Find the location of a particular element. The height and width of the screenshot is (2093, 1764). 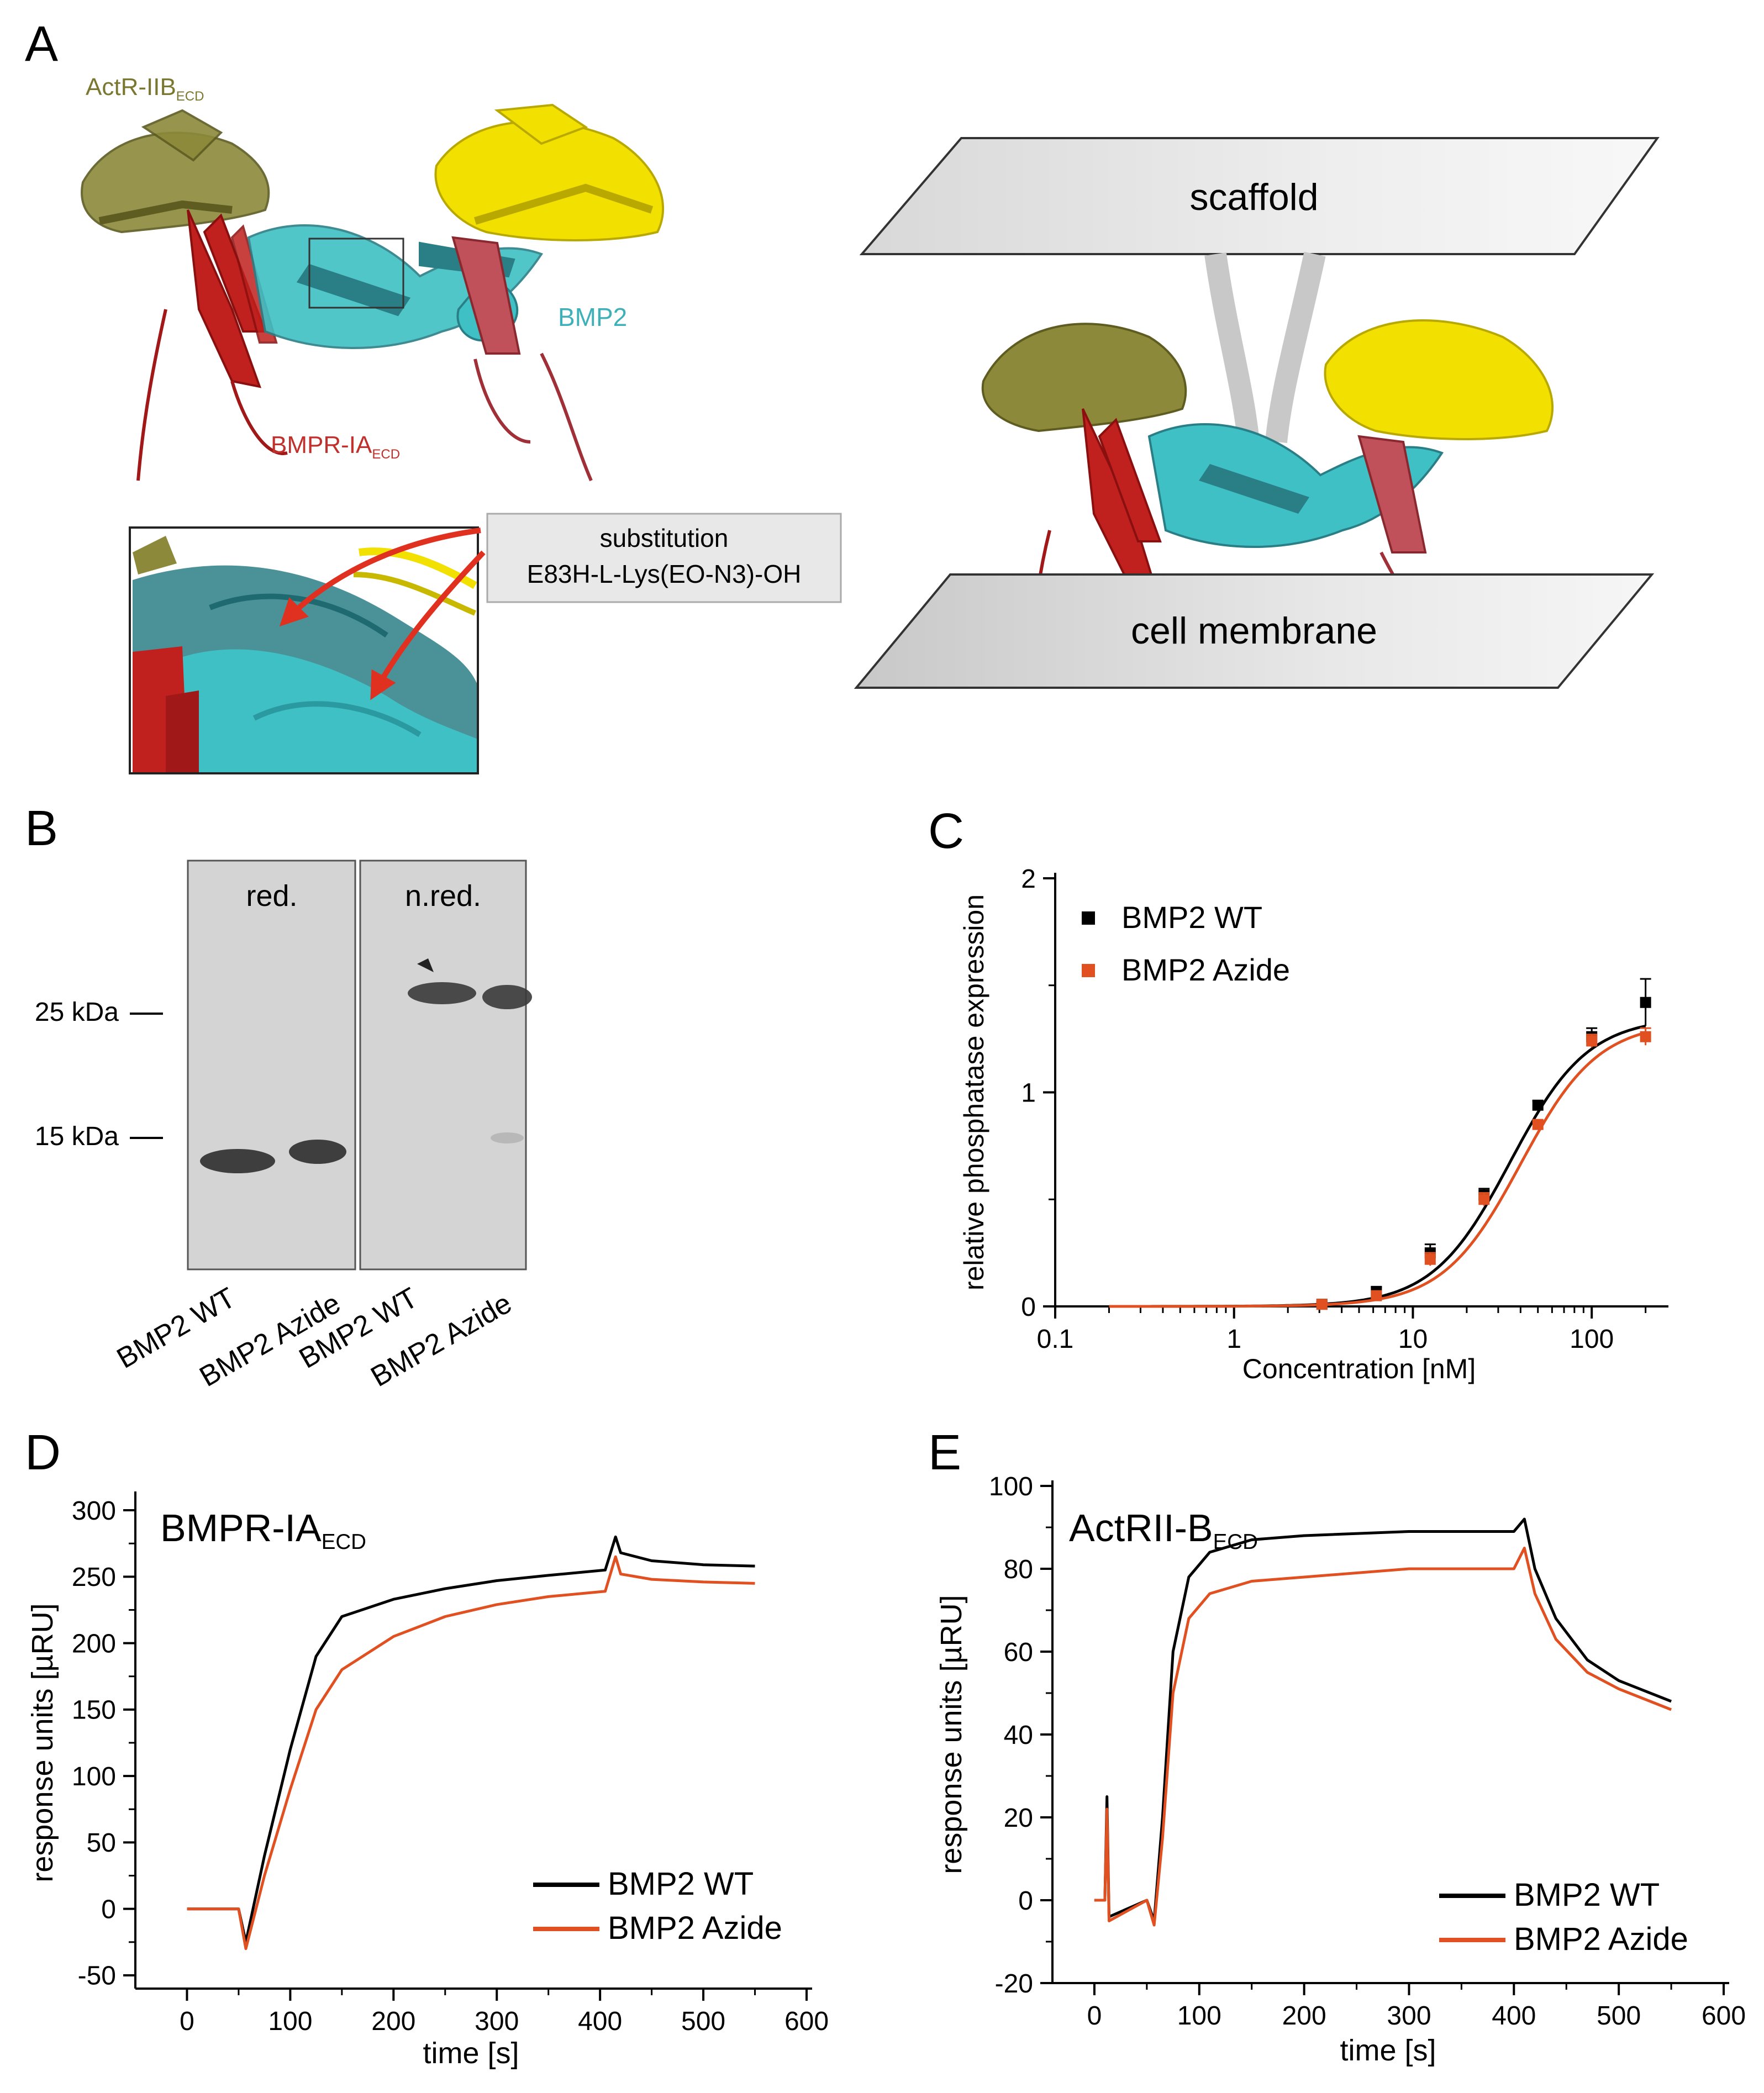

gel-reducing is located at coordinates (271, 1065).